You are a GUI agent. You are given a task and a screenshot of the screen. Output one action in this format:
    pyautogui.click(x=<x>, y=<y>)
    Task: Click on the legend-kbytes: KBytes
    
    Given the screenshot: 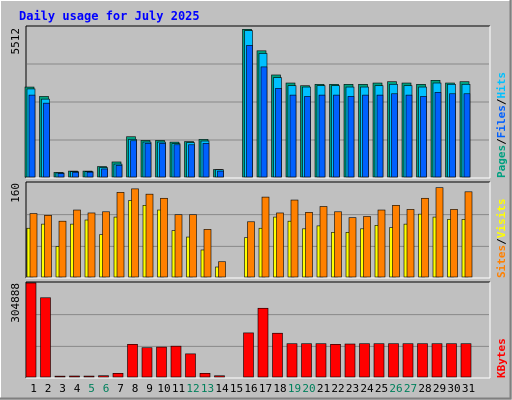 What is the action you would take?
    pyautogui.click(x=501, y=358)
    